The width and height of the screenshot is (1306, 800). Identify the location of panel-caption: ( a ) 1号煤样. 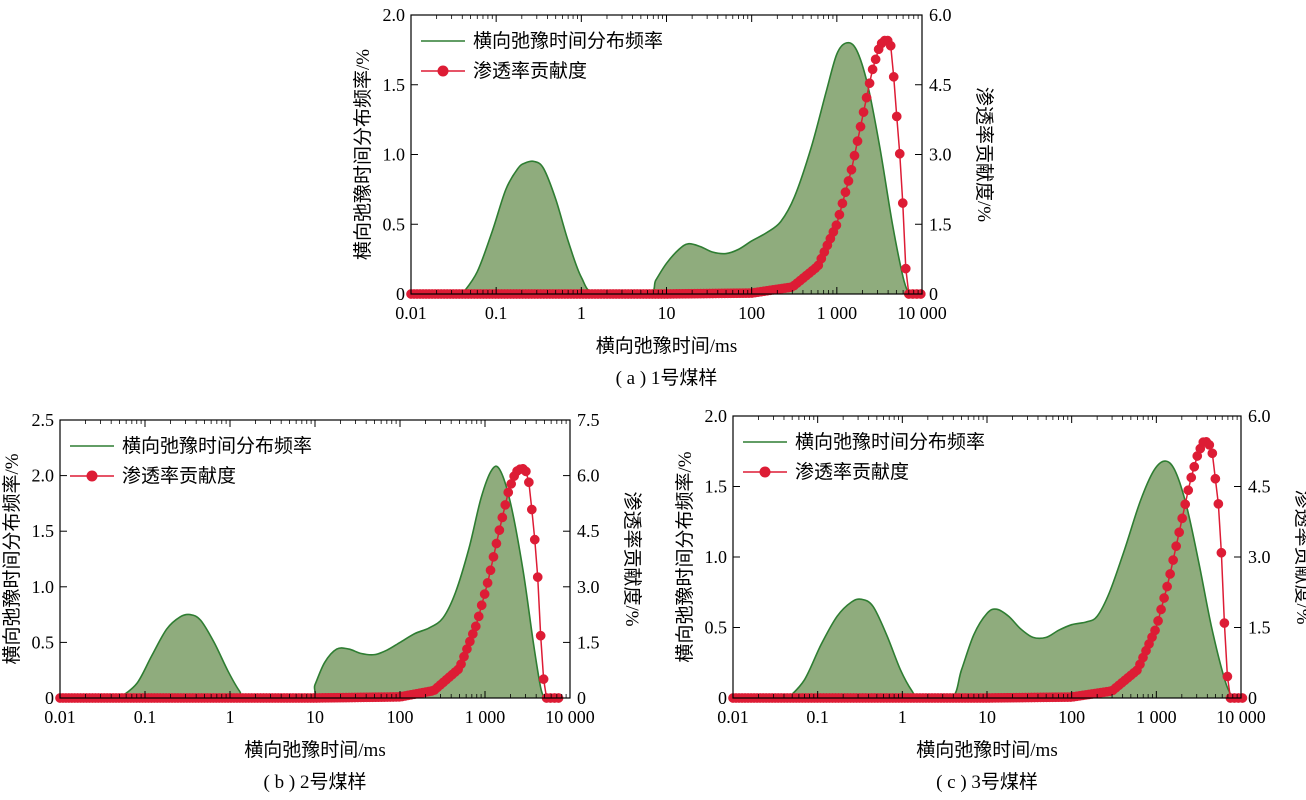
(667, 378).